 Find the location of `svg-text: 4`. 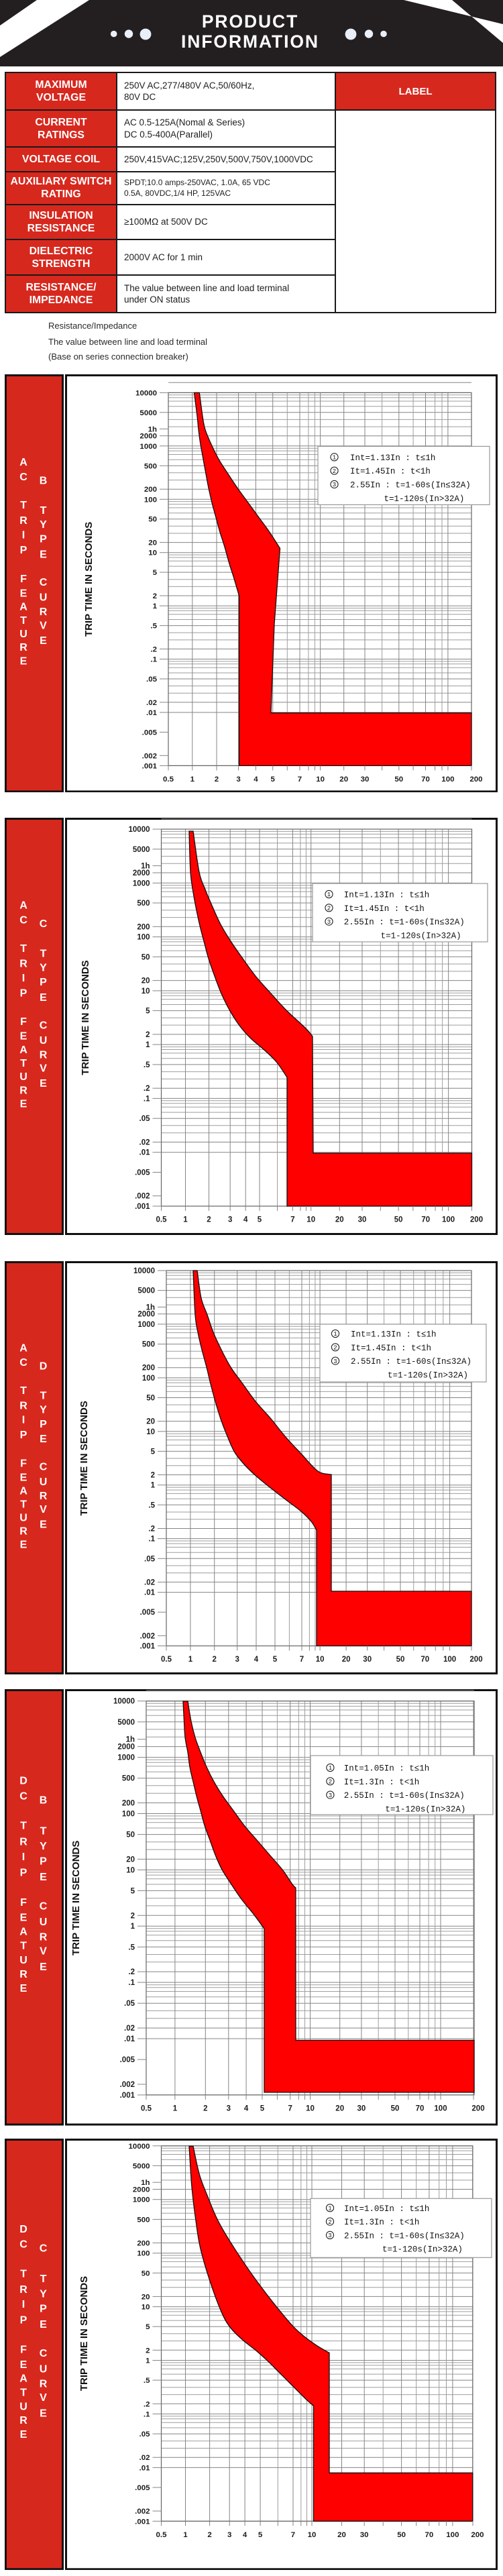

svg-text: 4 is located at coordinates (246, 2108).